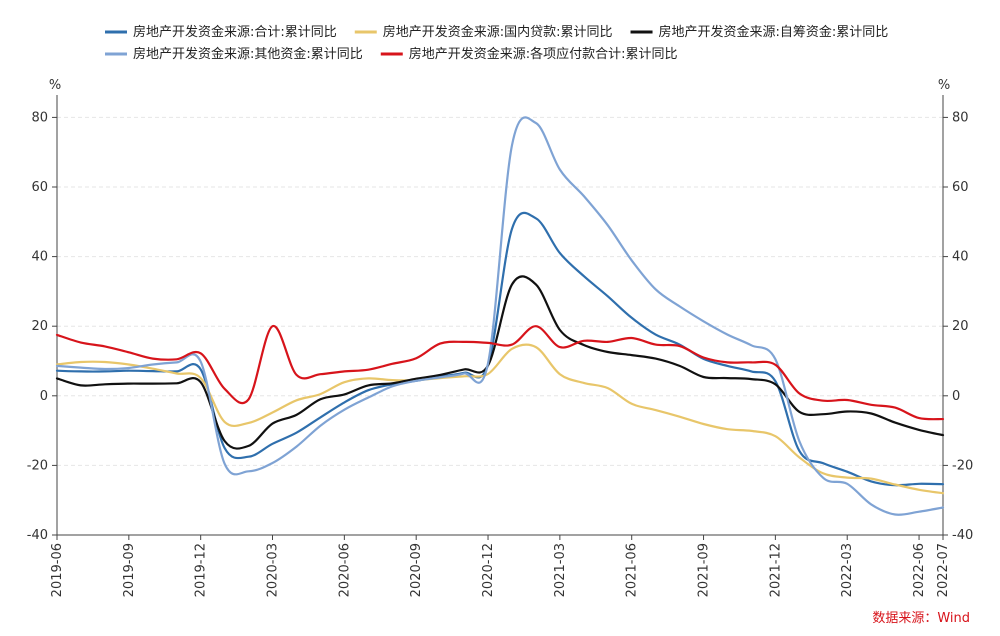 This screenshot has height=636, width=1000. Describe the element at coordinates (847, 570) in the screenshot. I see `x-tick-label: 2022-03` at that location.